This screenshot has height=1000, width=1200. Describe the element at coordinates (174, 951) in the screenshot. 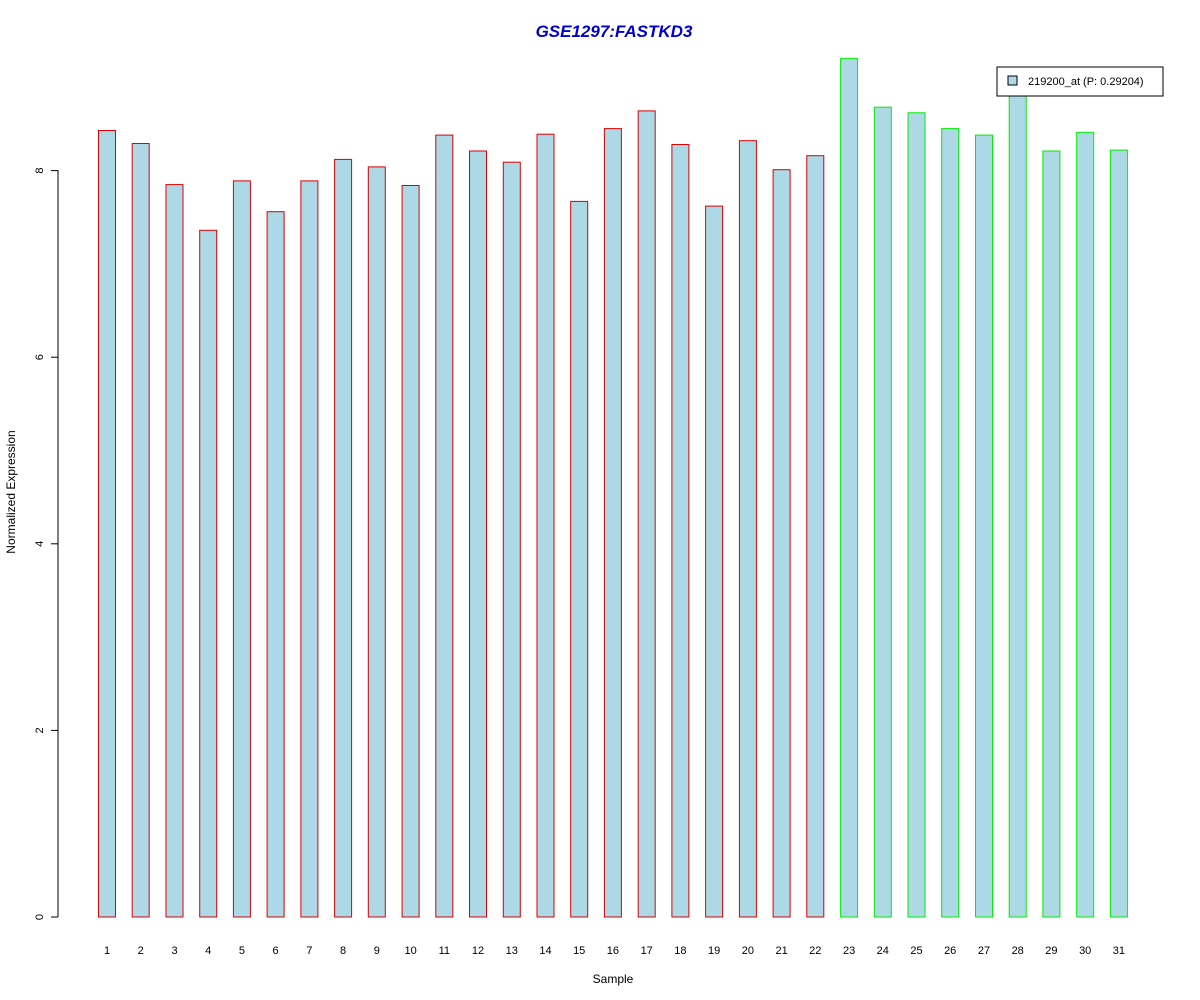

I see `x-tick-label: 3` at that location.